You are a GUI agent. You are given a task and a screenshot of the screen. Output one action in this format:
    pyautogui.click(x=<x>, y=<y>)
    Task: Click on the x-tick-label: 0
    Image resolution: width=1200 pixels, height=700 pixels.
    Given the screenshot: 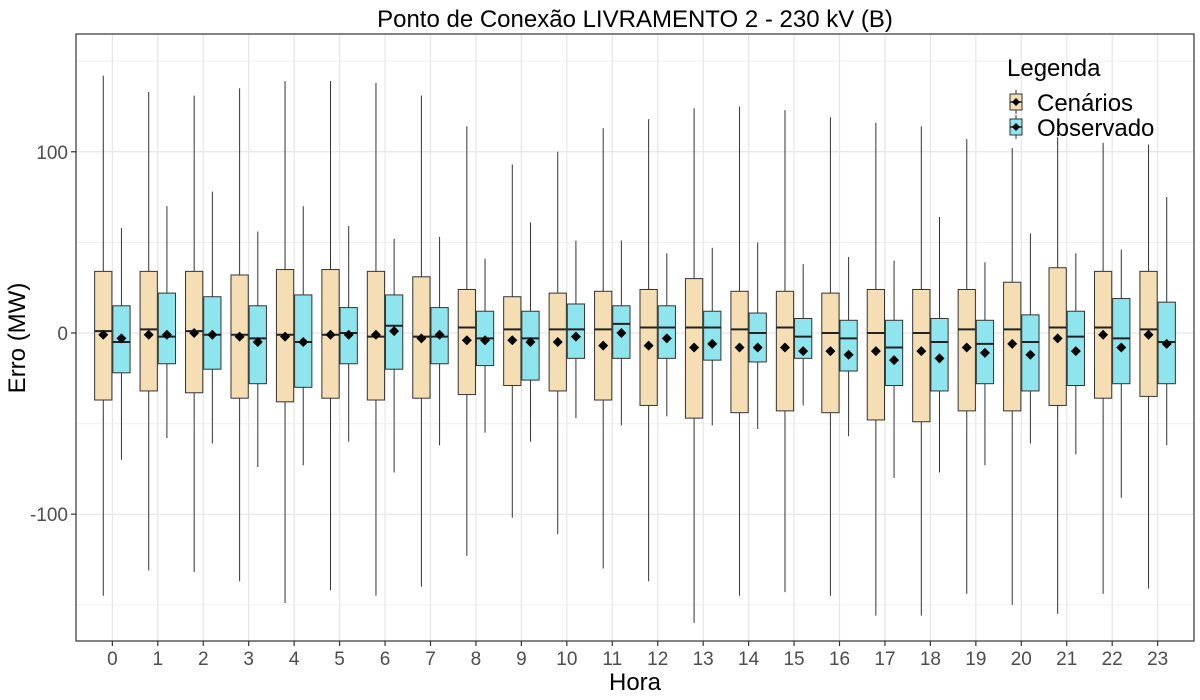 What is the action you would take?
    pyautogui.click(x=112, y=659)
    